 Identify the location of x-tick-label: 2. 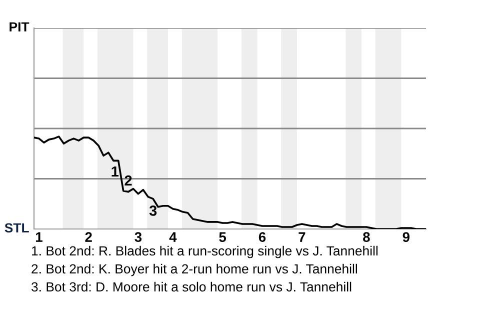
(88, 237).